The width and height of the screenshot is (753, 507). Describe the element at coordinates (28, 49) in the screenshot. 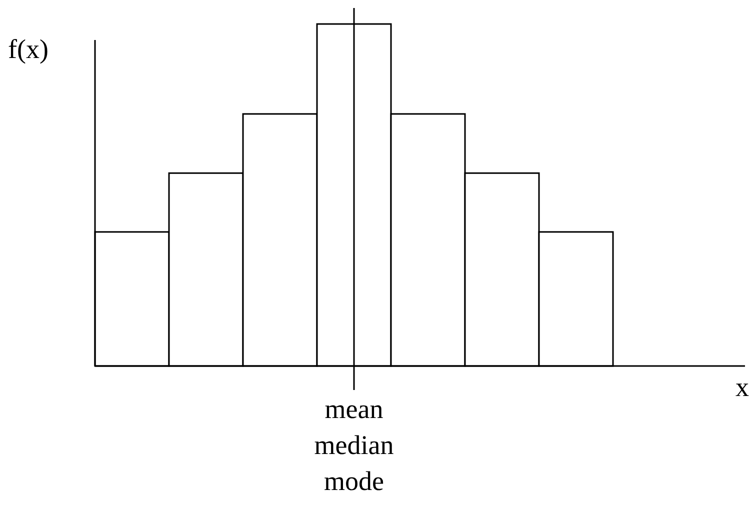

I see `y-axis-title: f(x)` at that location.